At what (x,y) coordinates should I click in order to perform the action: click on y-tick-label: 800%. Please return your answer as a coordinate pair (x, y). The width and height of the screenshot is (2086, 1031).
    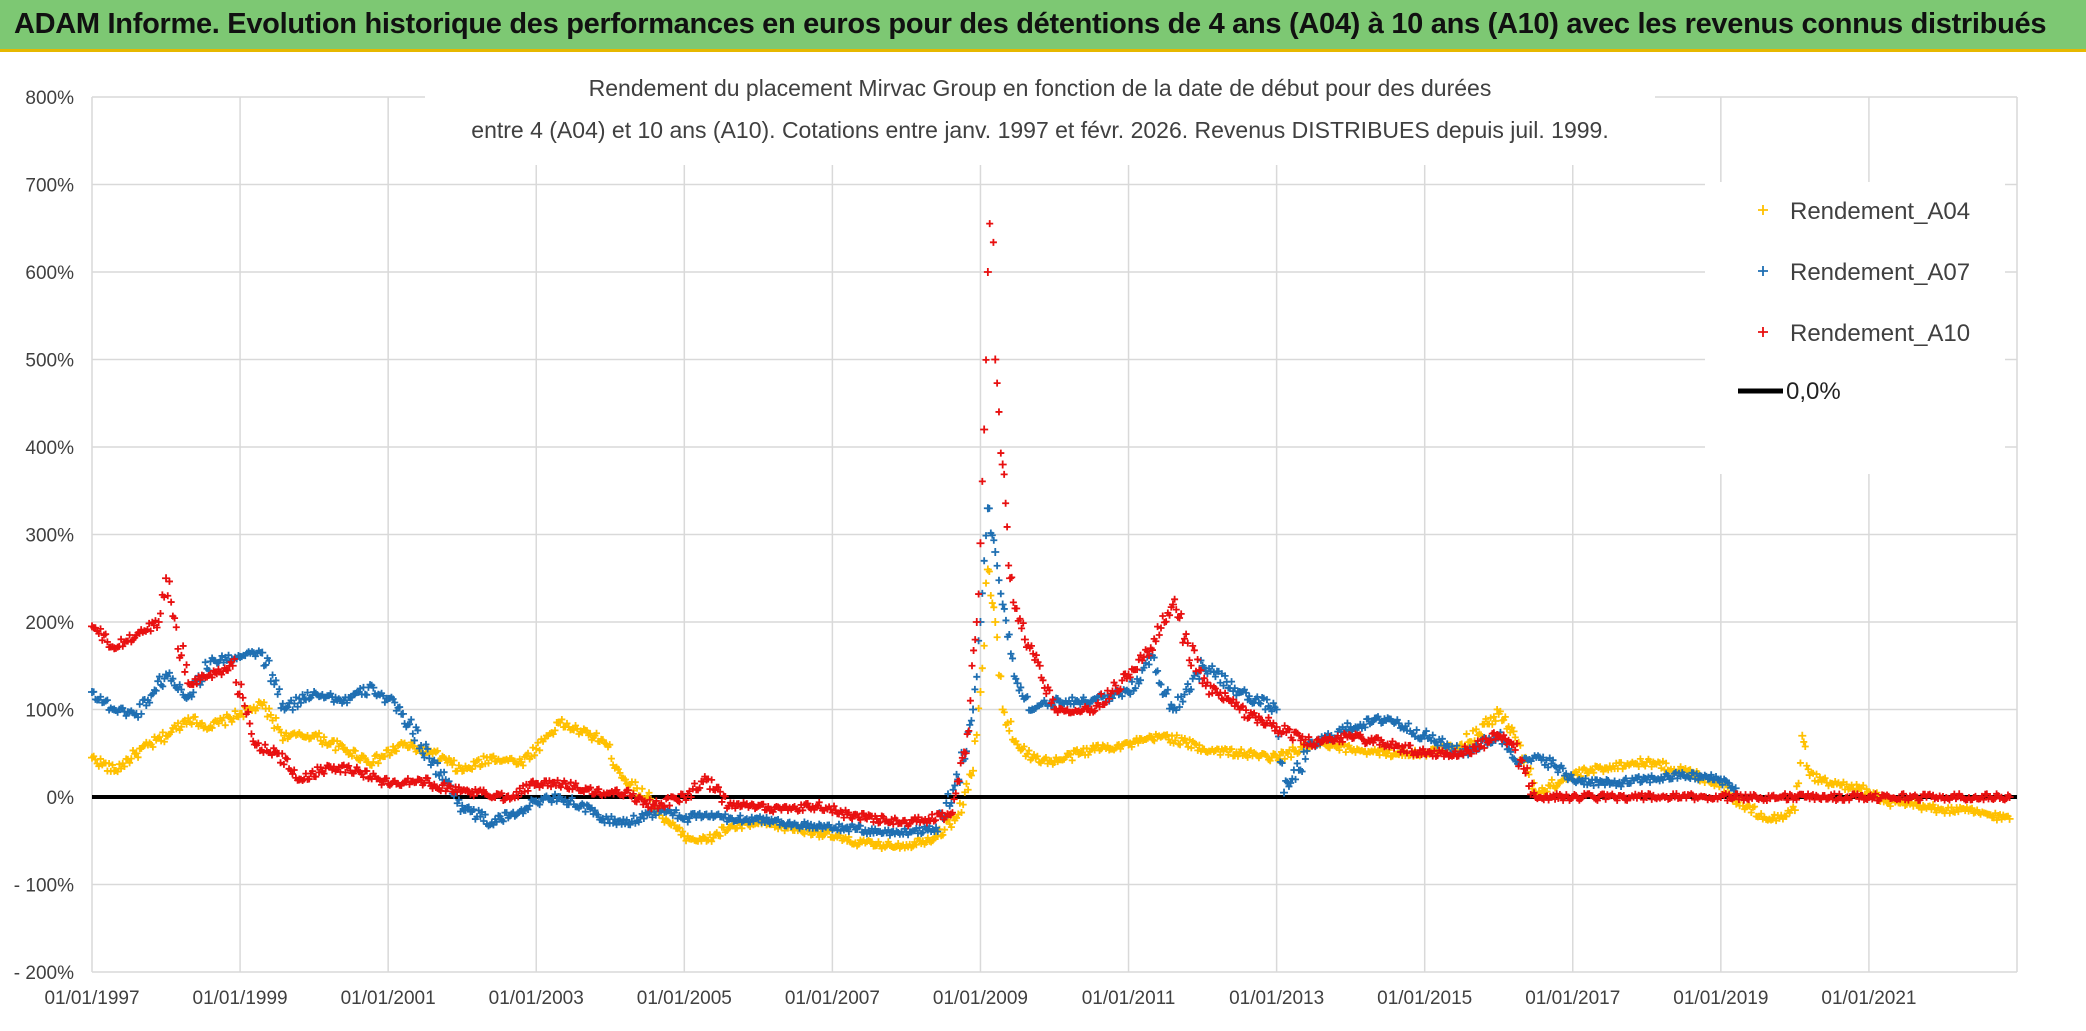
    Looking at the image, I should click on (49, 98).